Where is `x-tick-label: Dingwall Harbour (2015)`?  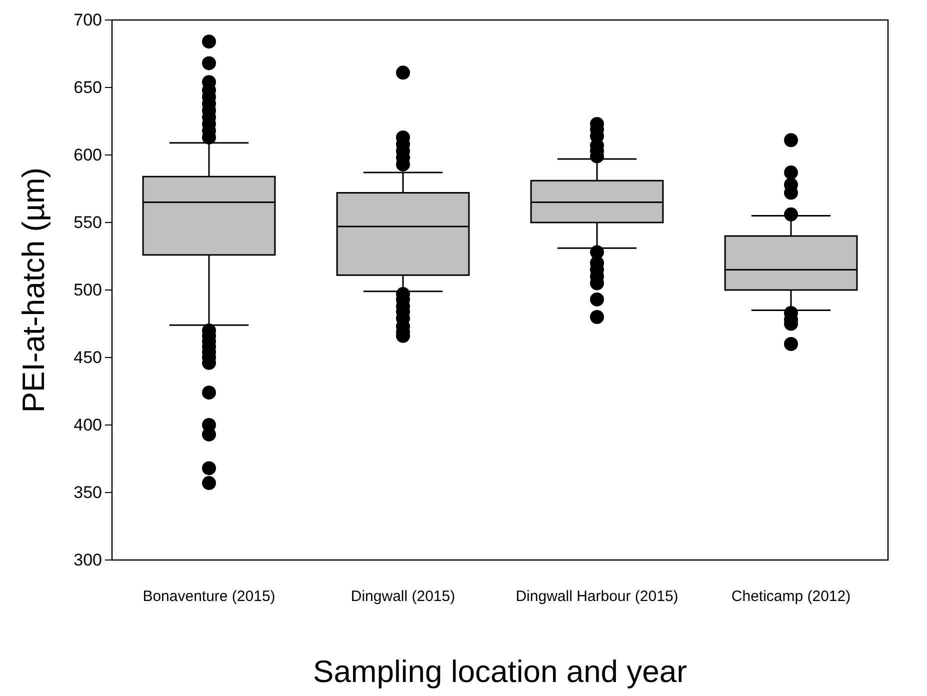 x-tick-label: Dingwall Harbour (2015) is located at coordinates (597, 596).